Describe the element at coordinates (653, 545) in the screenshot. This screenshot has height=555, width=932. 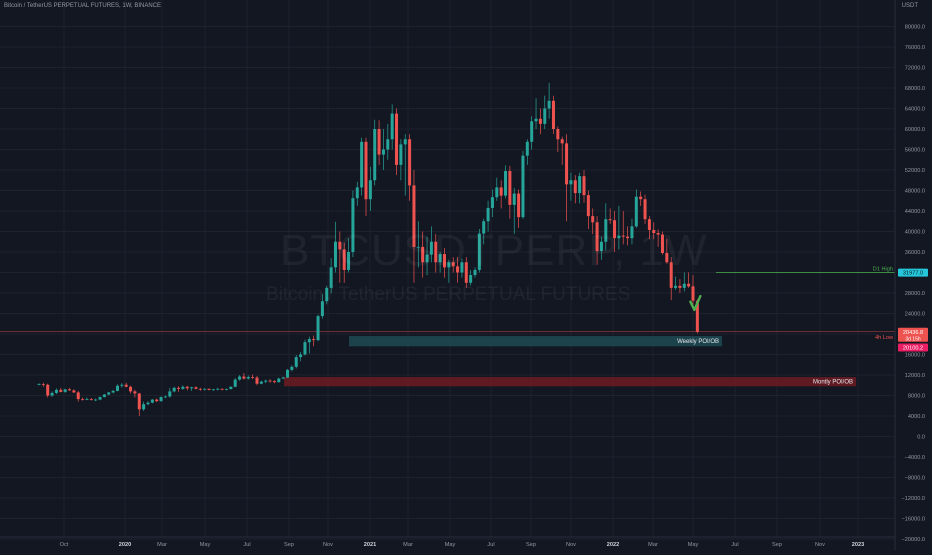
I see `x-tick-label: Mar` at that location.